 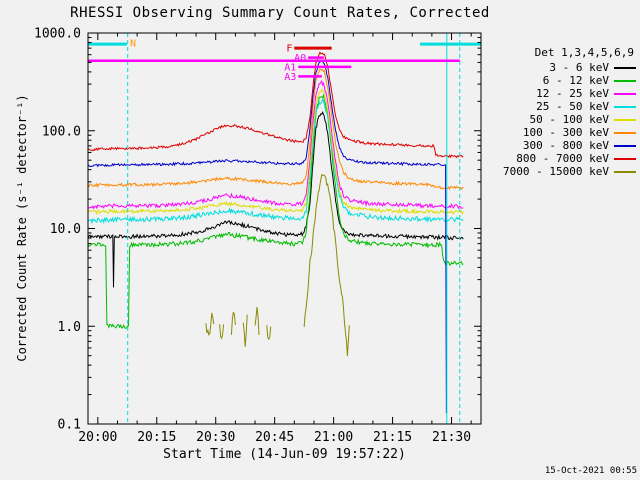 I want to click on series-line-800-7000-kev, so click(x=276, y=105).